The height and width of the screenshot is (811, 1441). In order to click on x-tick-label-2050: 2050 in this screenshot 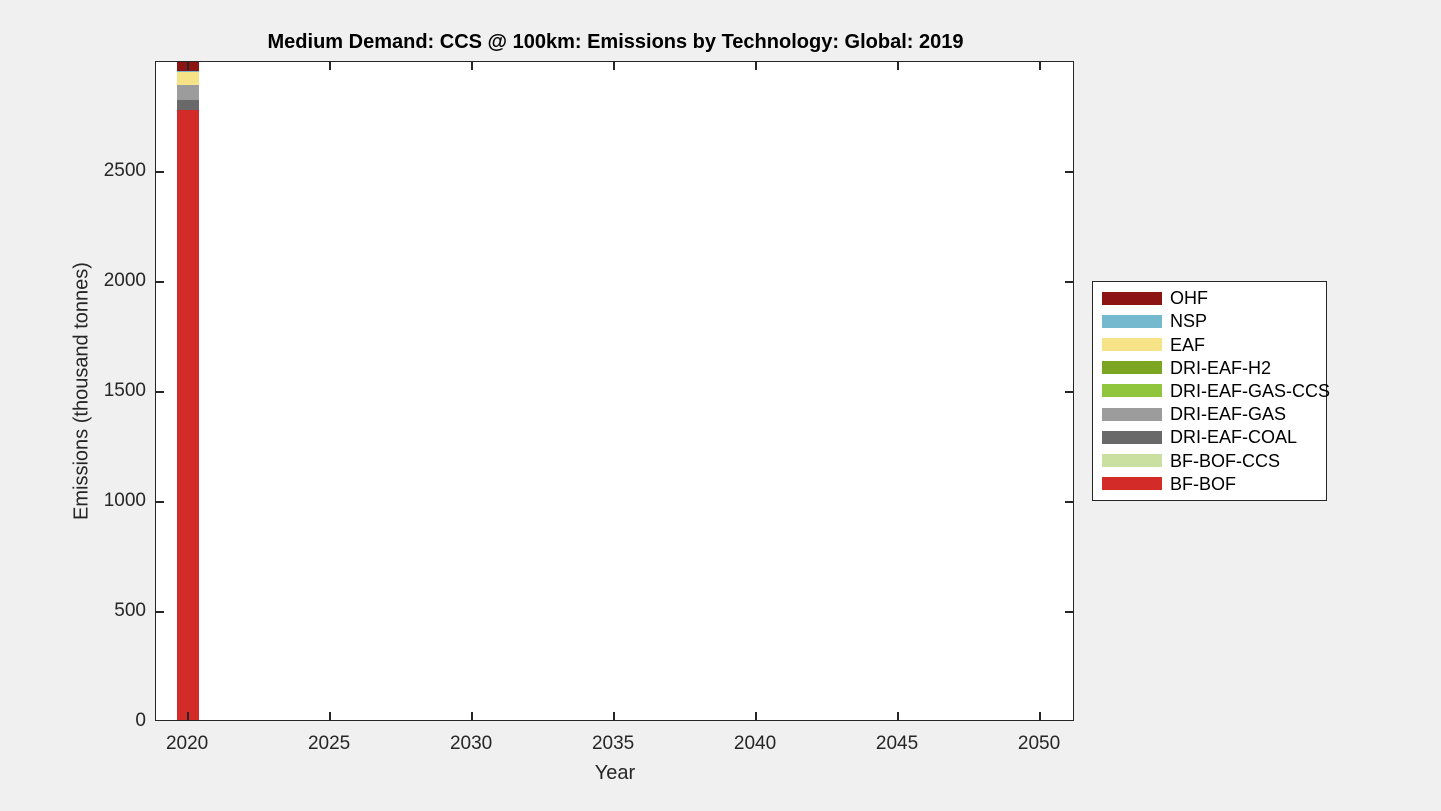, I will do `click(1039, 743)`.